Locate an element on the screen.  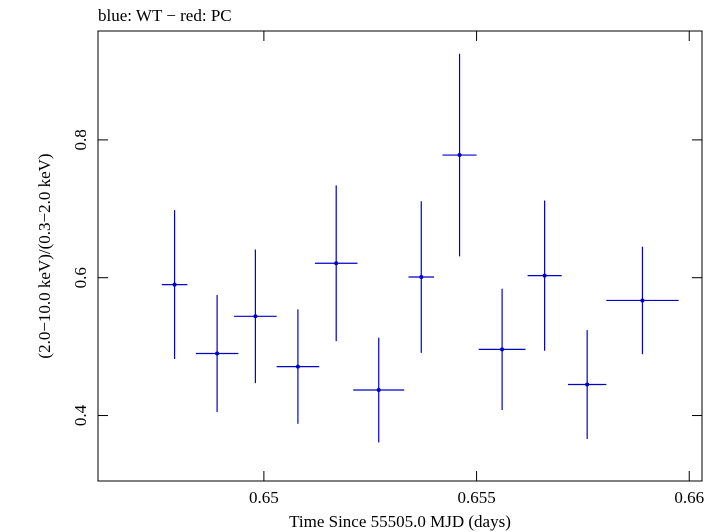
y-tick-label: 0.6 is located at coordinates (80, 277).